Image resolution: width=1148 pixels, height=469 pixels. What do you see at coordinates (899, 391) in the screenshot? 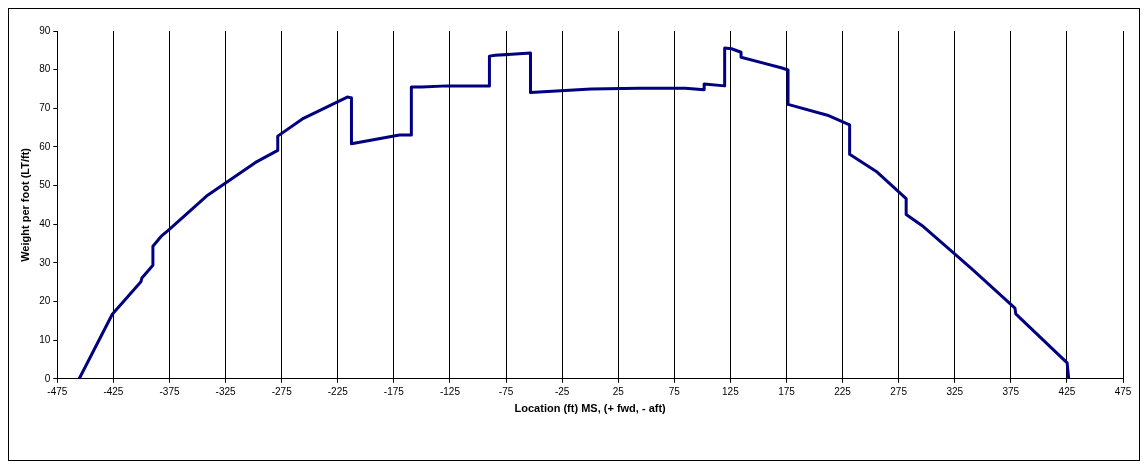
I see `x-tick-label: 275` at bounding box center [899, 391].